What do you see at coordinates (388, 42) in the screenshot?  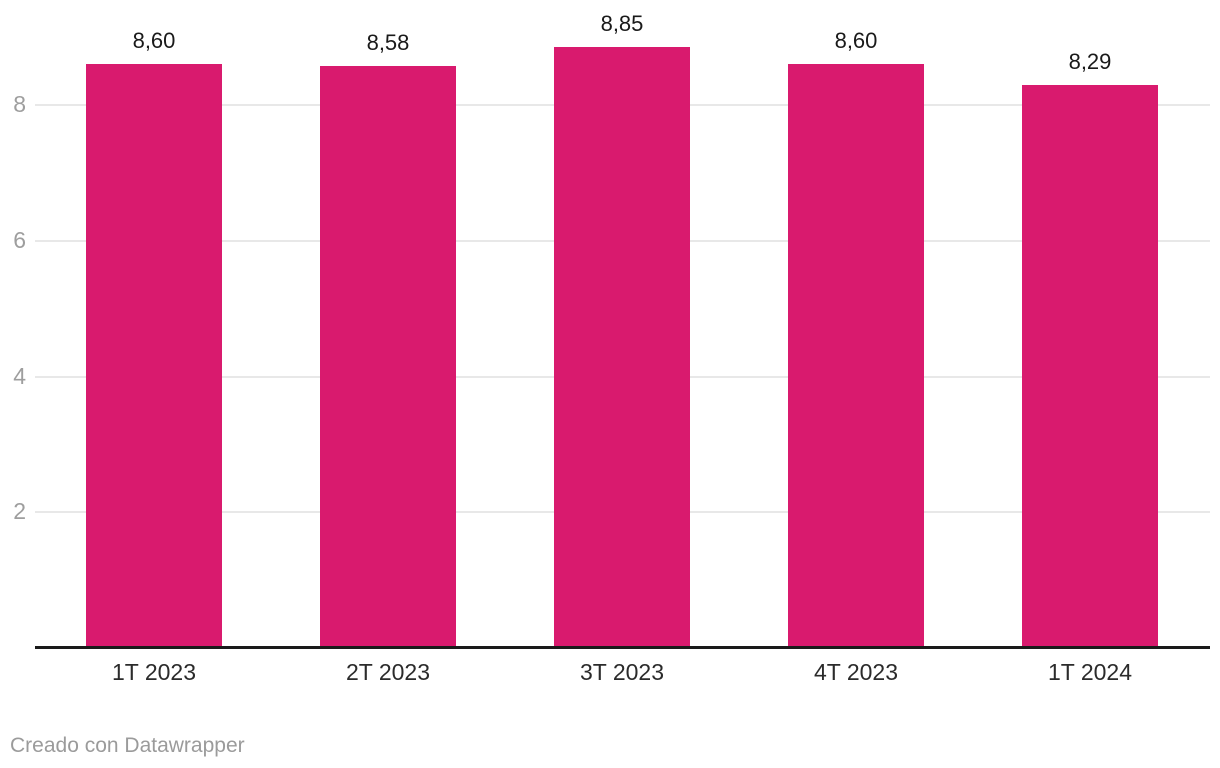 I see `bar-value-label: 8,58` at bounding box center [388, 42].